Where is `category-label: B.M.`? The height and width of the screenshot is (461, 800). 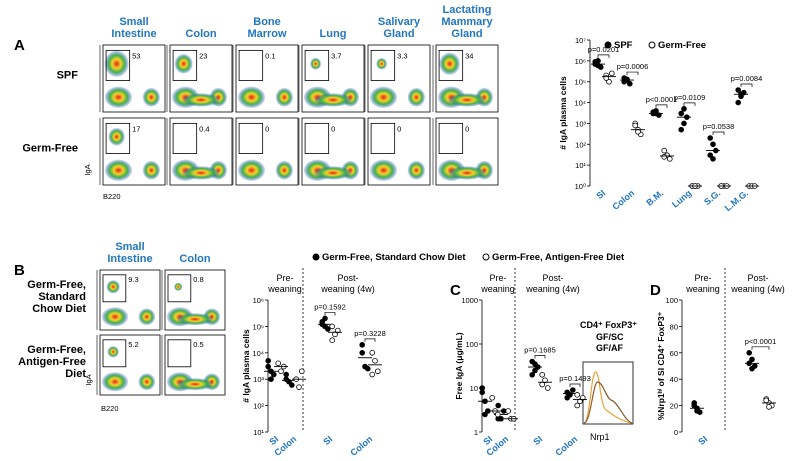 category-label: B.M. is located at coordinates (654, 198).